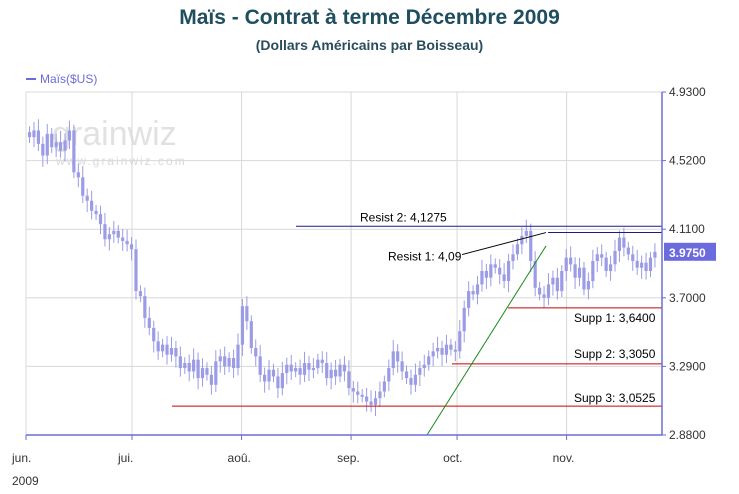  What do you see at coordinates (687, 92) in the screenshot?
I see `y-tick-label: 4.9300` at bounding box center [687, 92].